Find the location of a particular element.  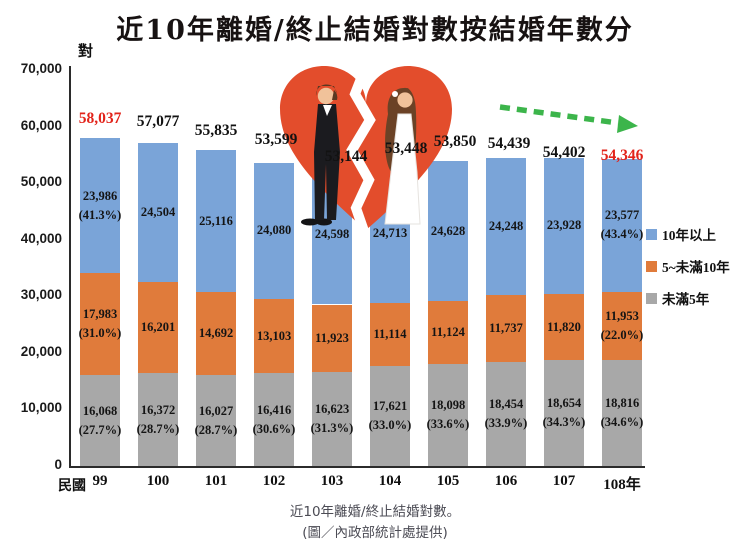

legend-item: 5~未滿10年 is located at coordinates (688, 266).